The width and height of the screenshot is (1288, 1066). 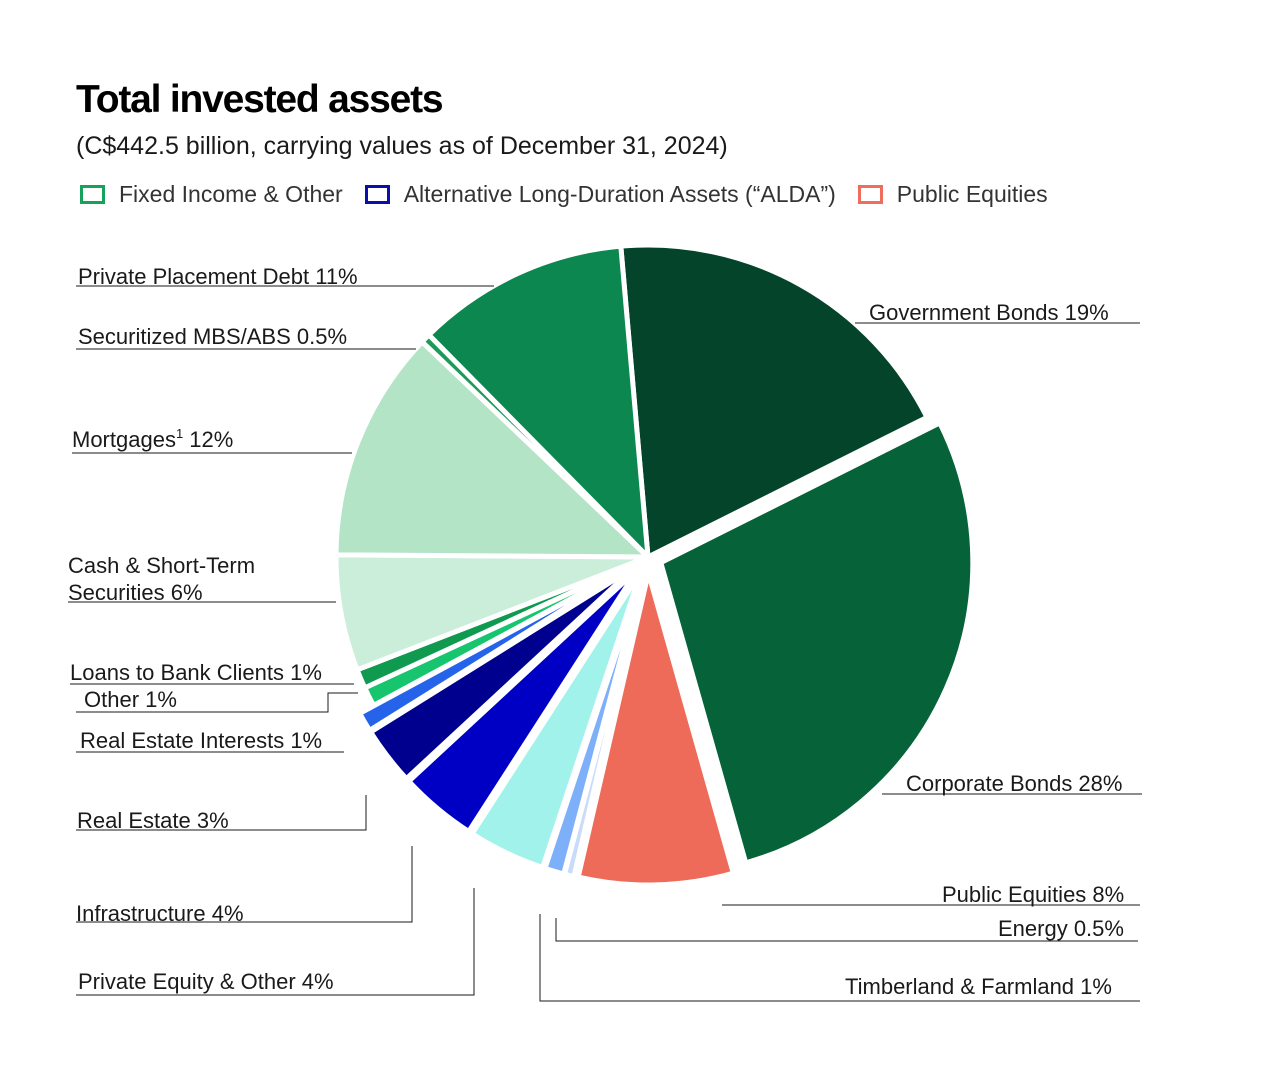 I want to click on slice-label-other: Other 1%, so click(x=130, y=699).